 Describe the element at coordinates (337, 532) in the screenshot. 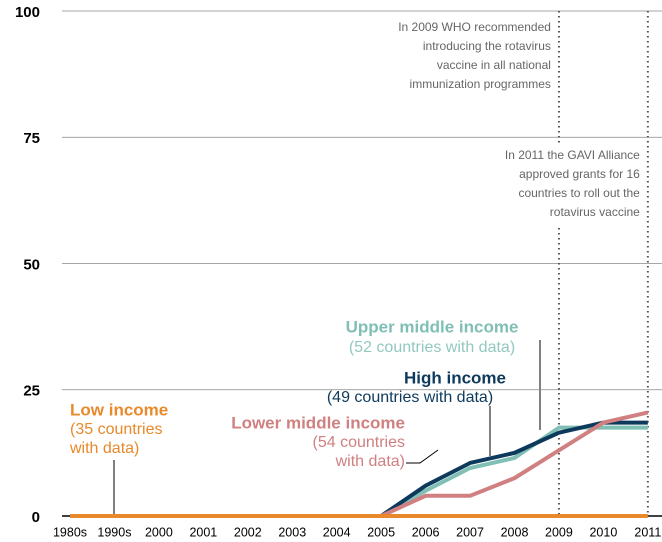

I see `x-tick-label: 2004` at that location.